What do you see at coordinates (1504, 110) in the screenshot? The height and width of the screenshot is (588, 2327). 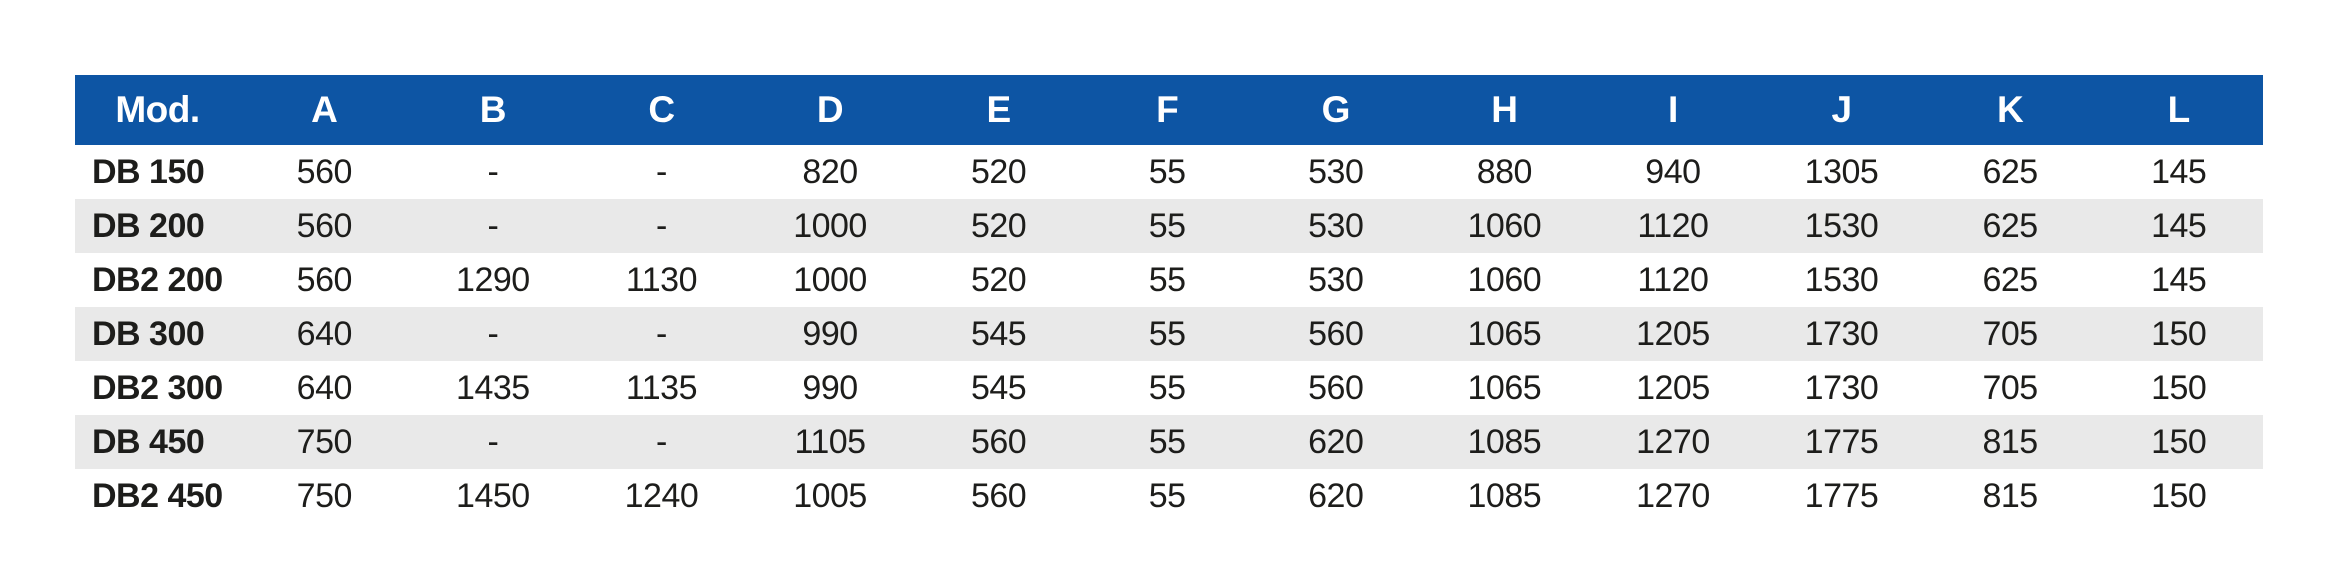 I see `col-header-h: H` at bounding box center [1504, 110].